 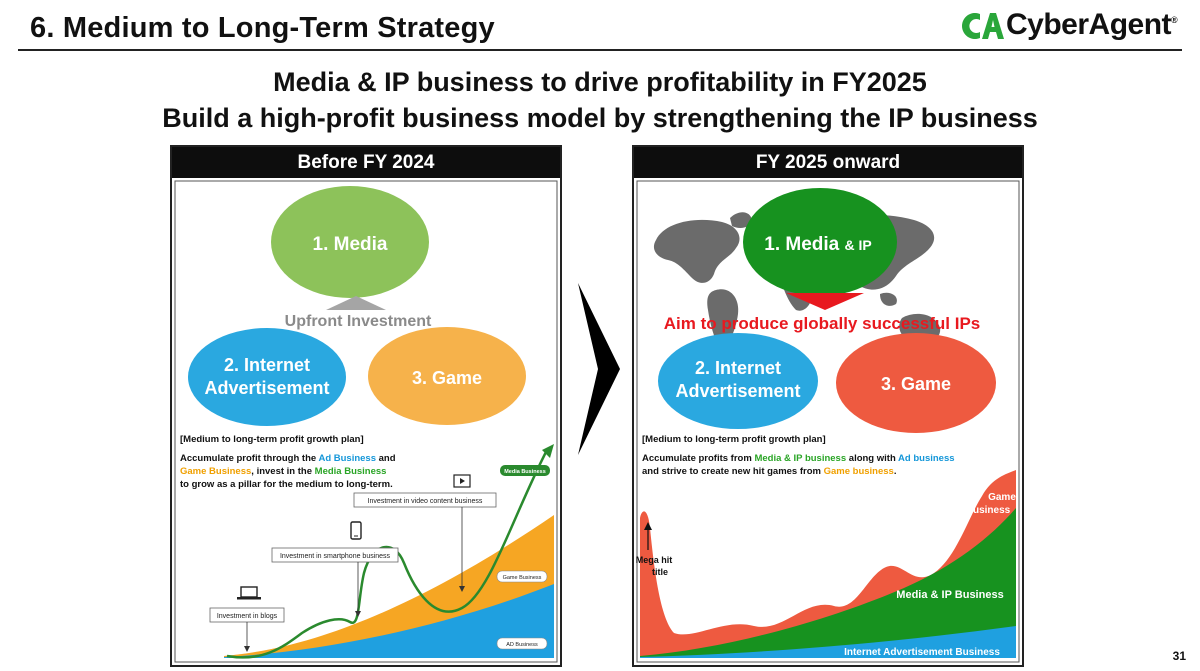 What do you see at coordinates (358, 321) in the screenshot?
I see `upfront-investment-label: Upfront Investment` at bounding box center [358, 321].